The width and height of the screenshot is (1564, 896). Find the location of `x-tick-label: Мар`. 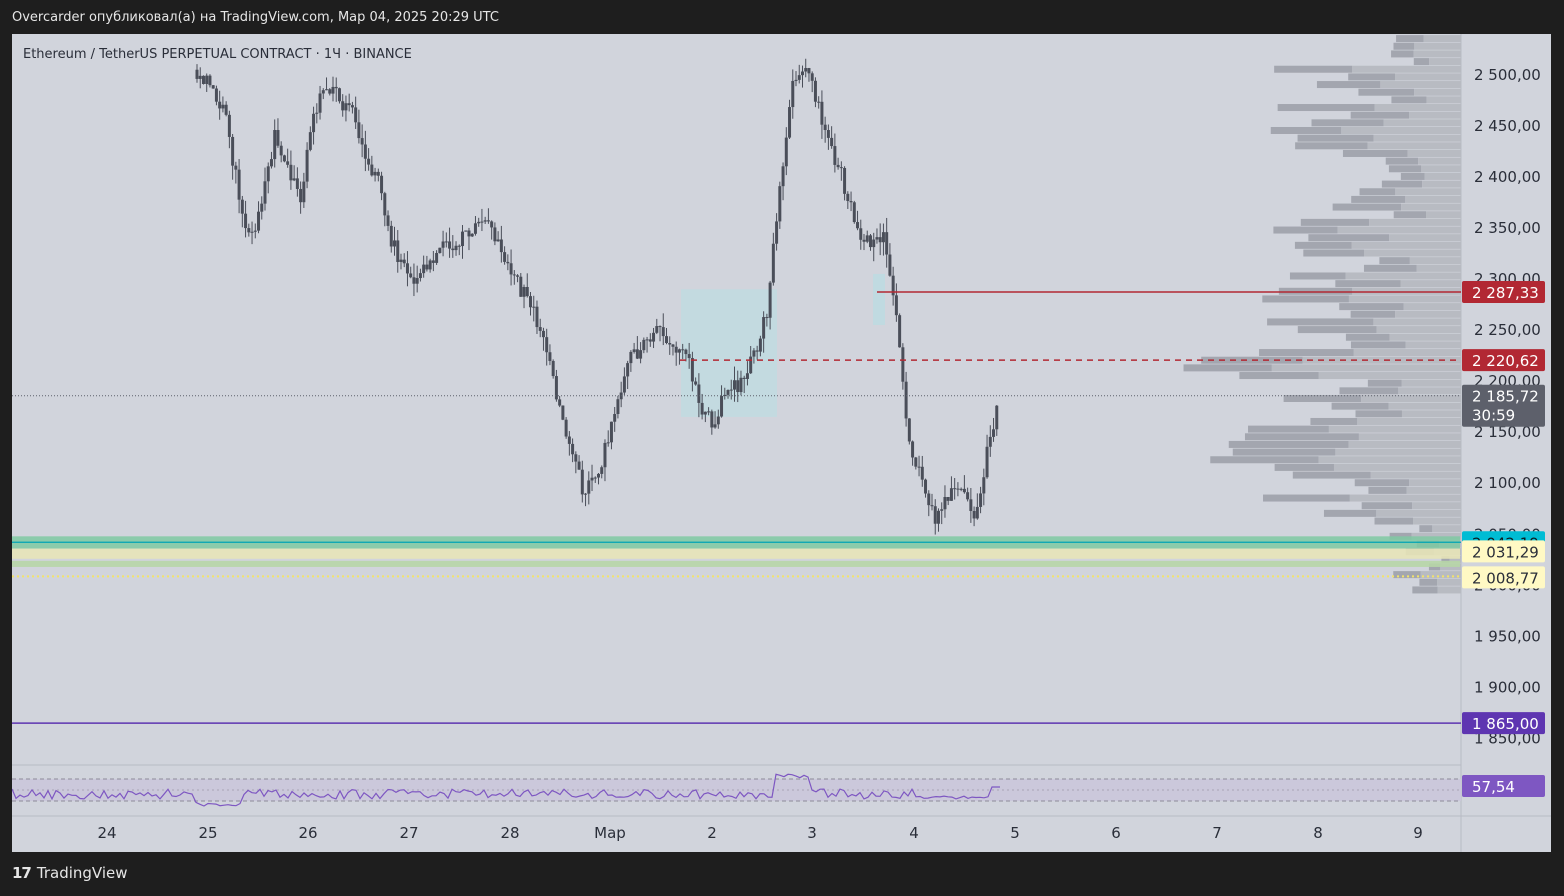

x-tick-label: Мар is located at coordinates (610, 833).